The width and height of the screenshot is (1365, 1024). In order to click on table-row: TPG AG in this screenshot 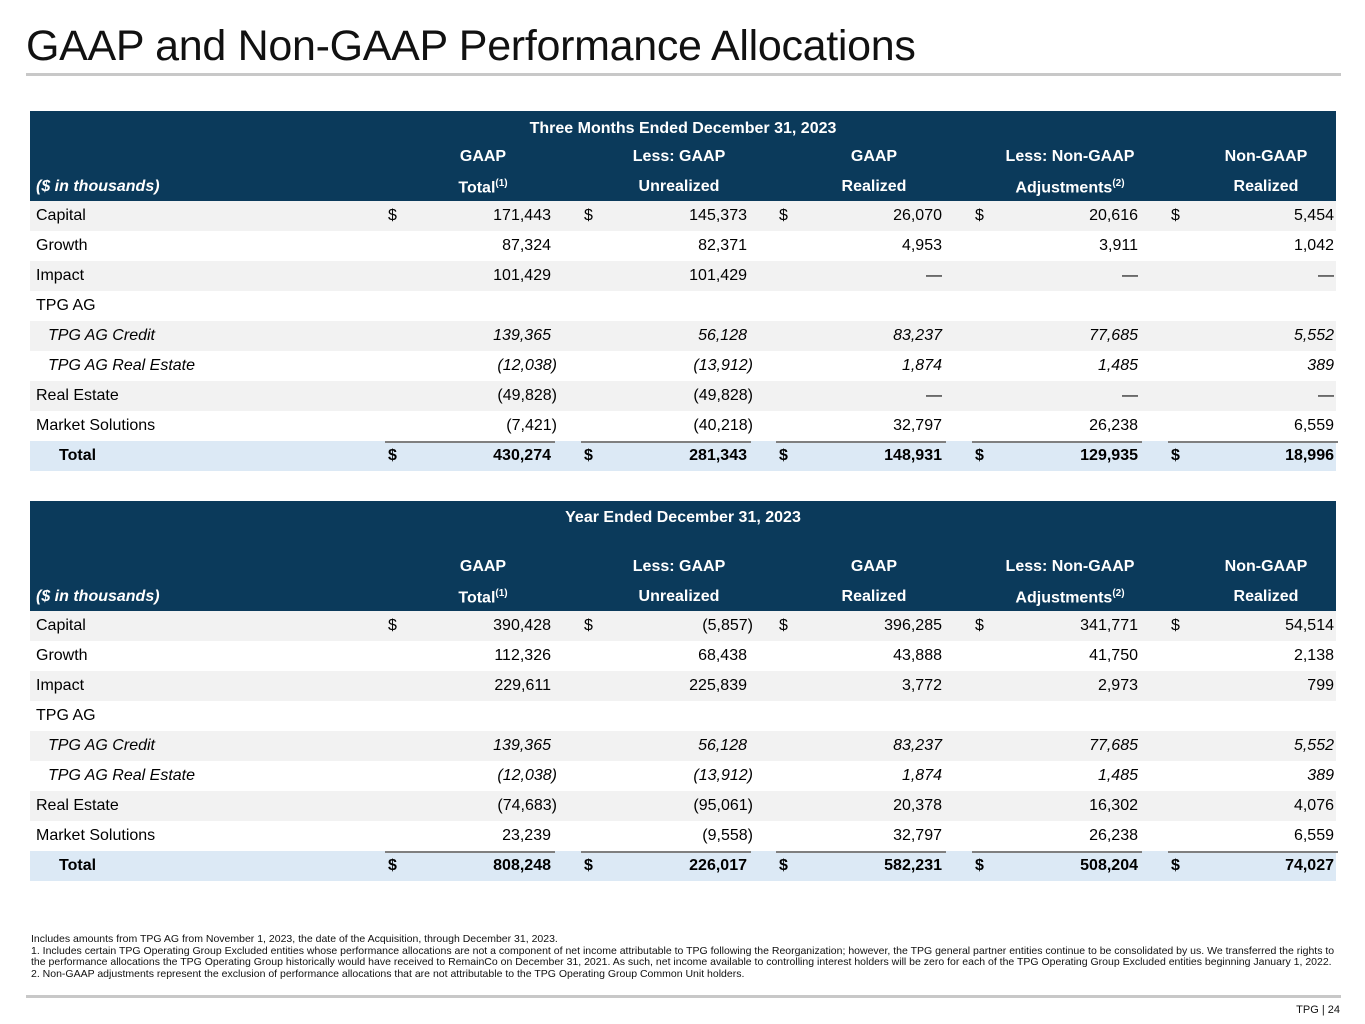, I will do `click(683, 716)`.